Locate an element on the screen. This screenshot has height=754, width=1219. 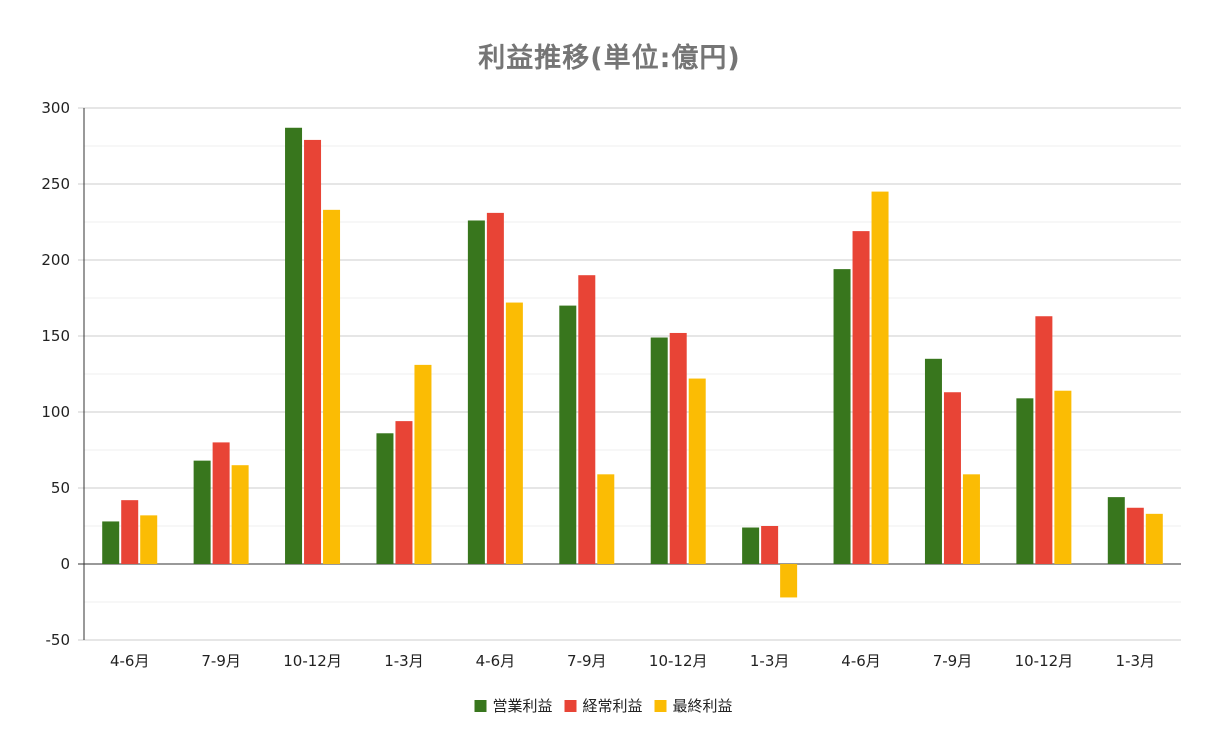
legend-label: 最終利益 is located at coordinates (703, 706).